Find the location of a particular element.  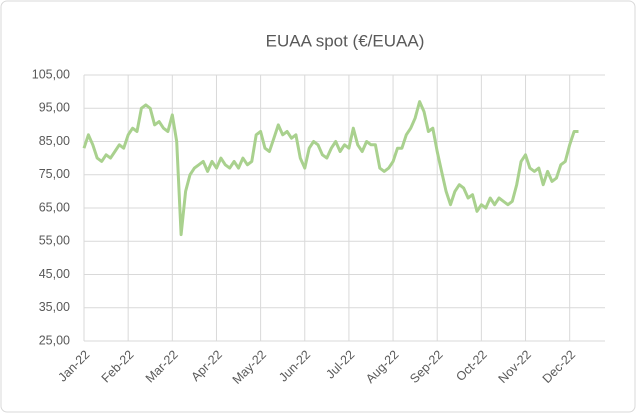

y-tick-label: 55,00 is located at coordinates (54, 241).